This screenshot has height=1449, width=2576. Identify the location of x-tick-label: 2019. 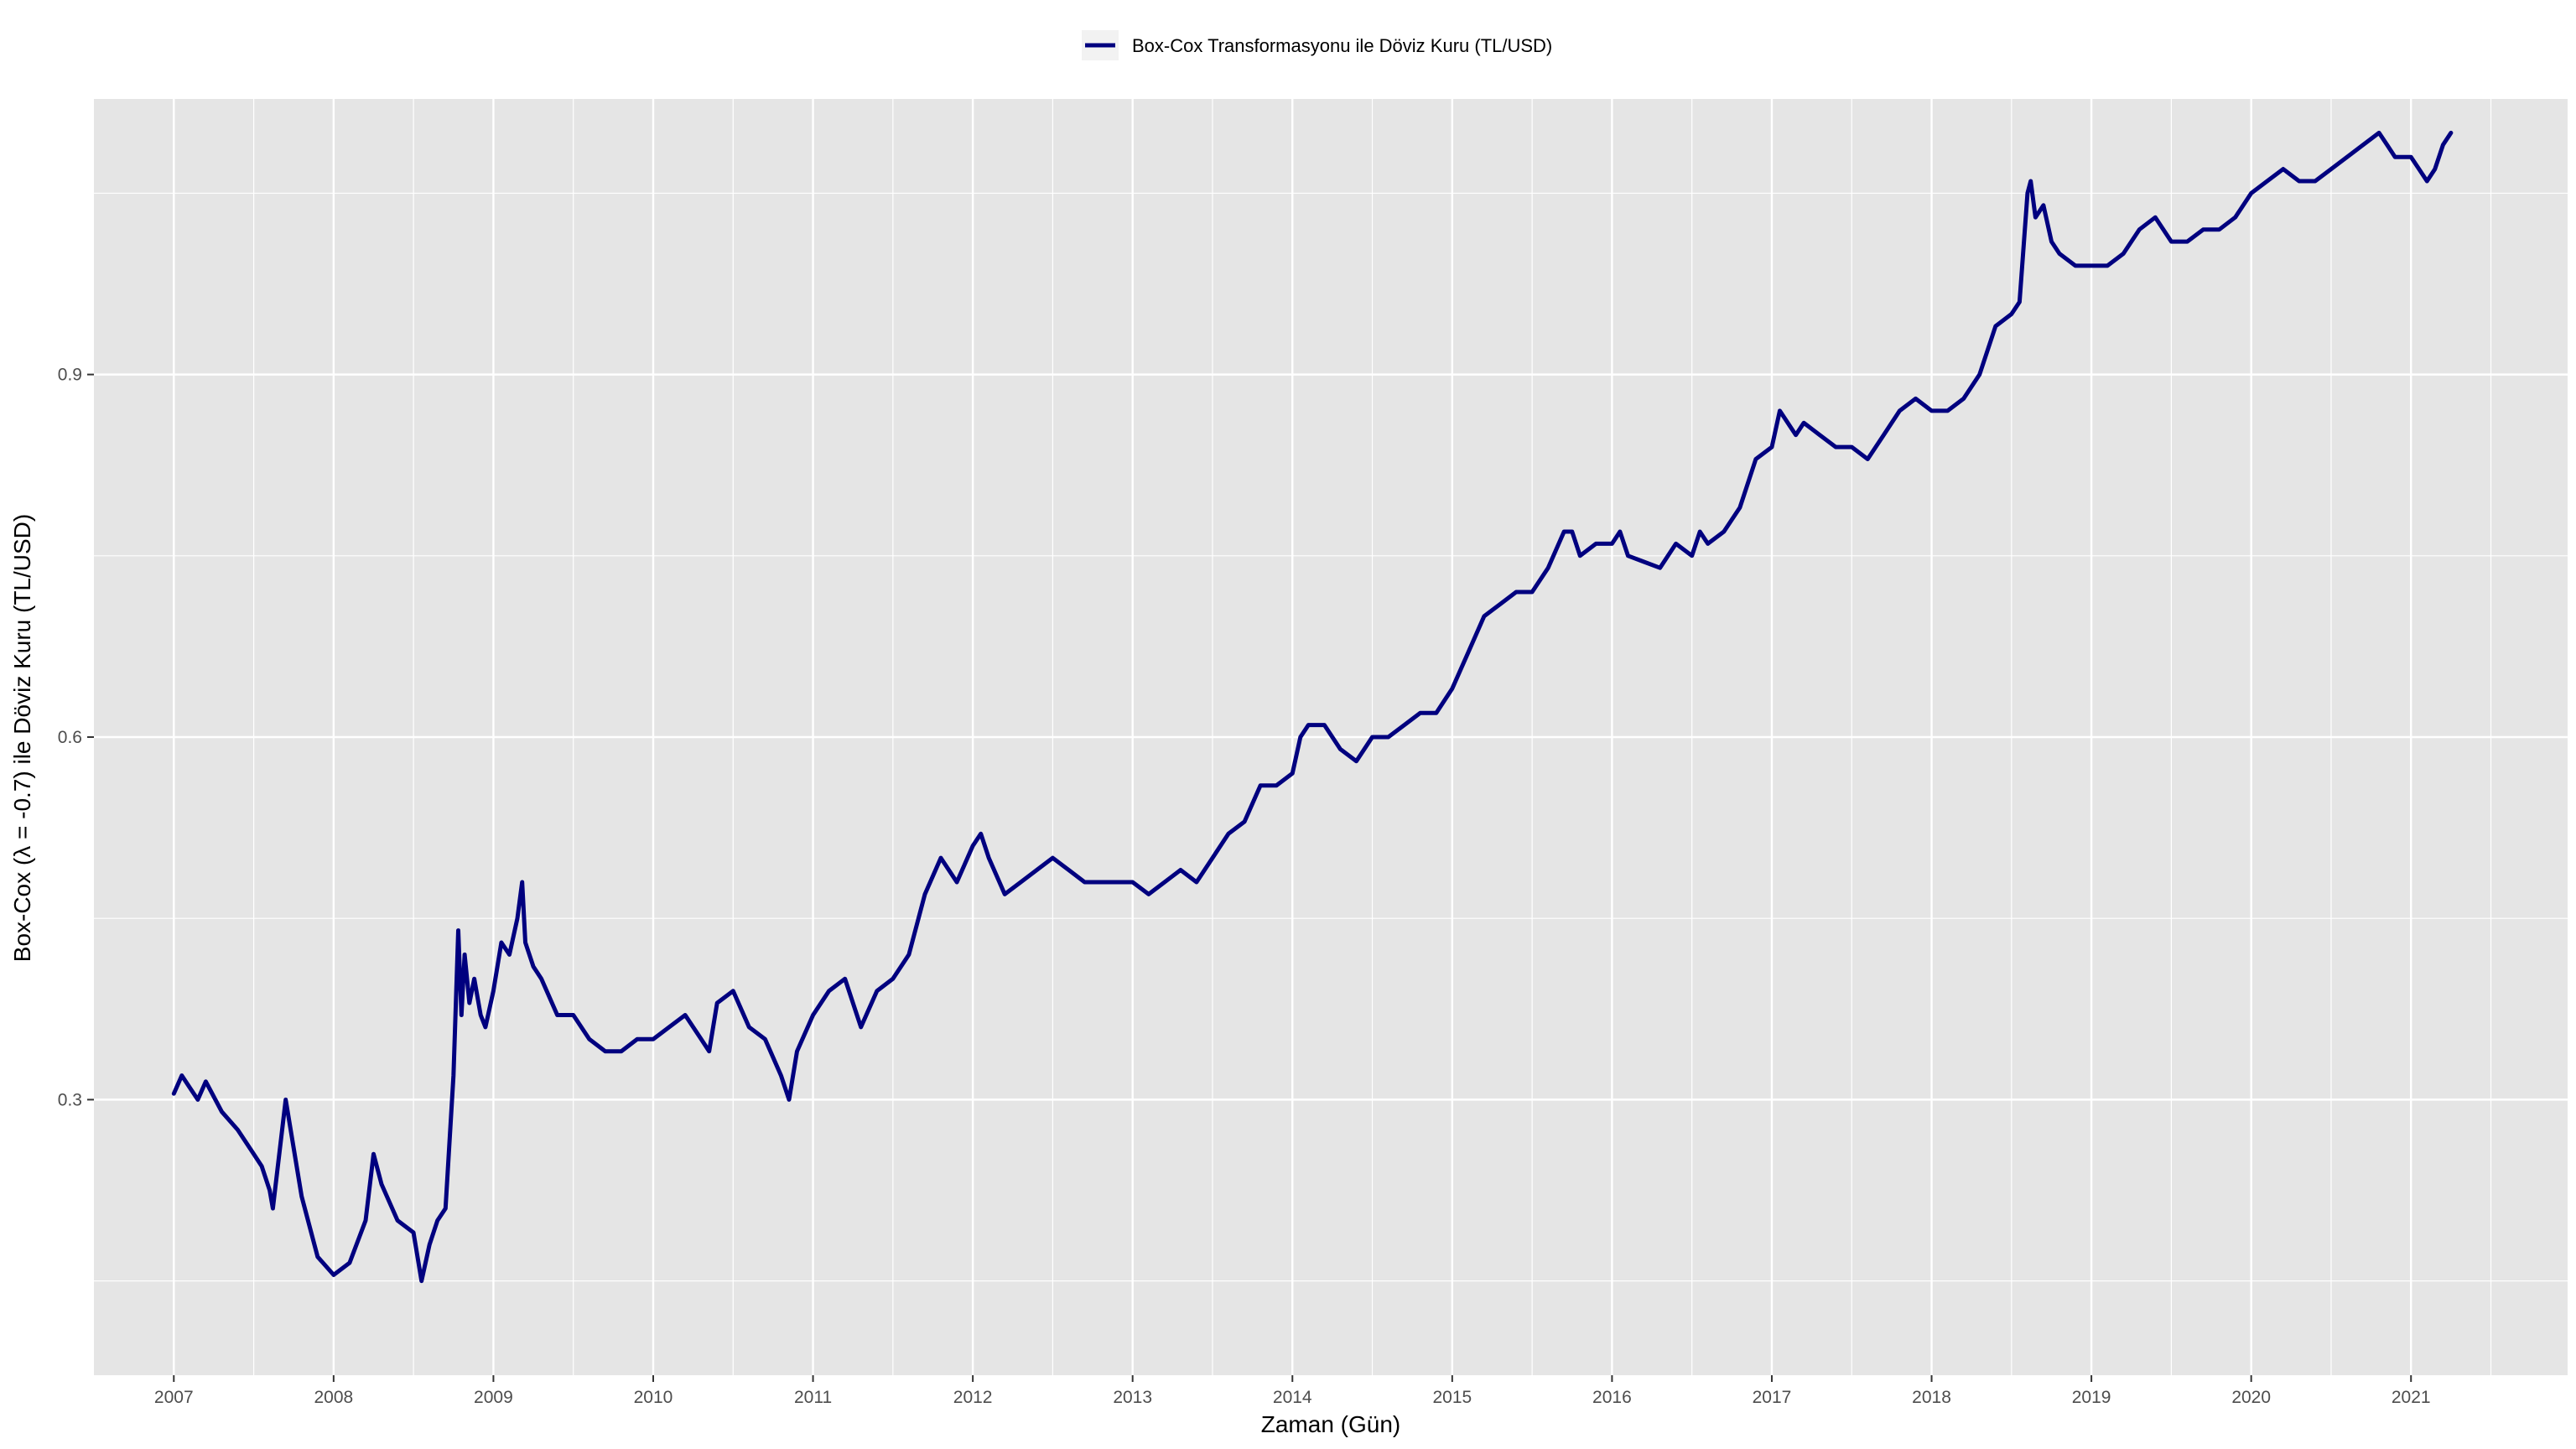
(2091, 1397).